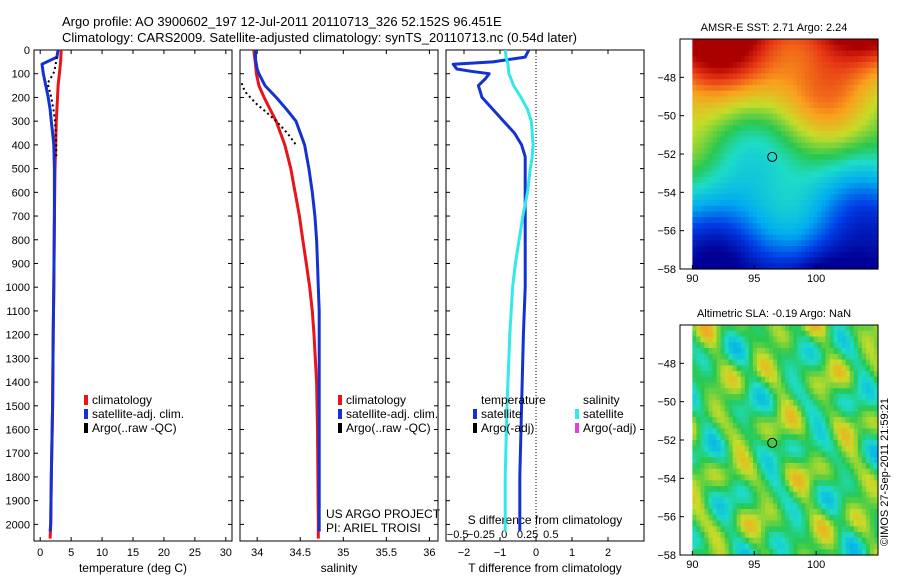 This screenshot has height=580, width=900. I want to click on legend-label-argo: Argo(..raw -QC), so click(134, 428).